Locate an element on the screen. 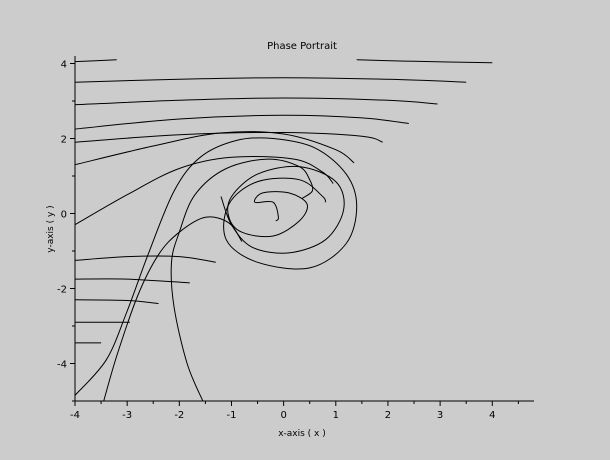 The image size is (610, 460). x-tick-label: -2 is located at coordinates (179, 415).